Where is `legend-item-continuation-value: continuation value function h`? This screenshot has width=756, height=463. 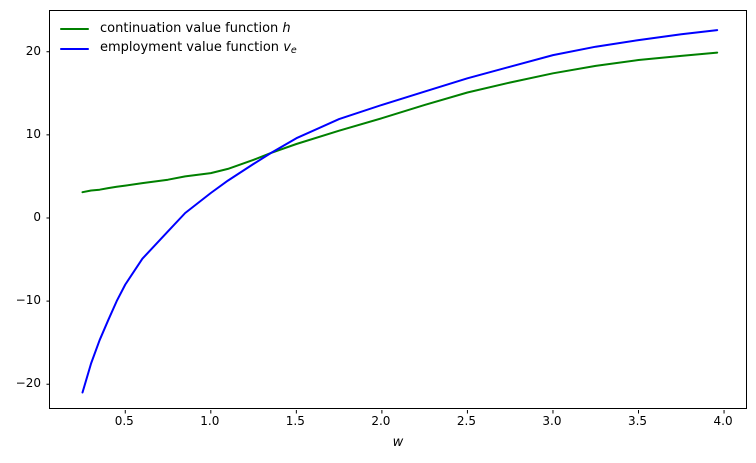
legend-item-continuation-value: continuation value function h is located at coordinates (178, 29).